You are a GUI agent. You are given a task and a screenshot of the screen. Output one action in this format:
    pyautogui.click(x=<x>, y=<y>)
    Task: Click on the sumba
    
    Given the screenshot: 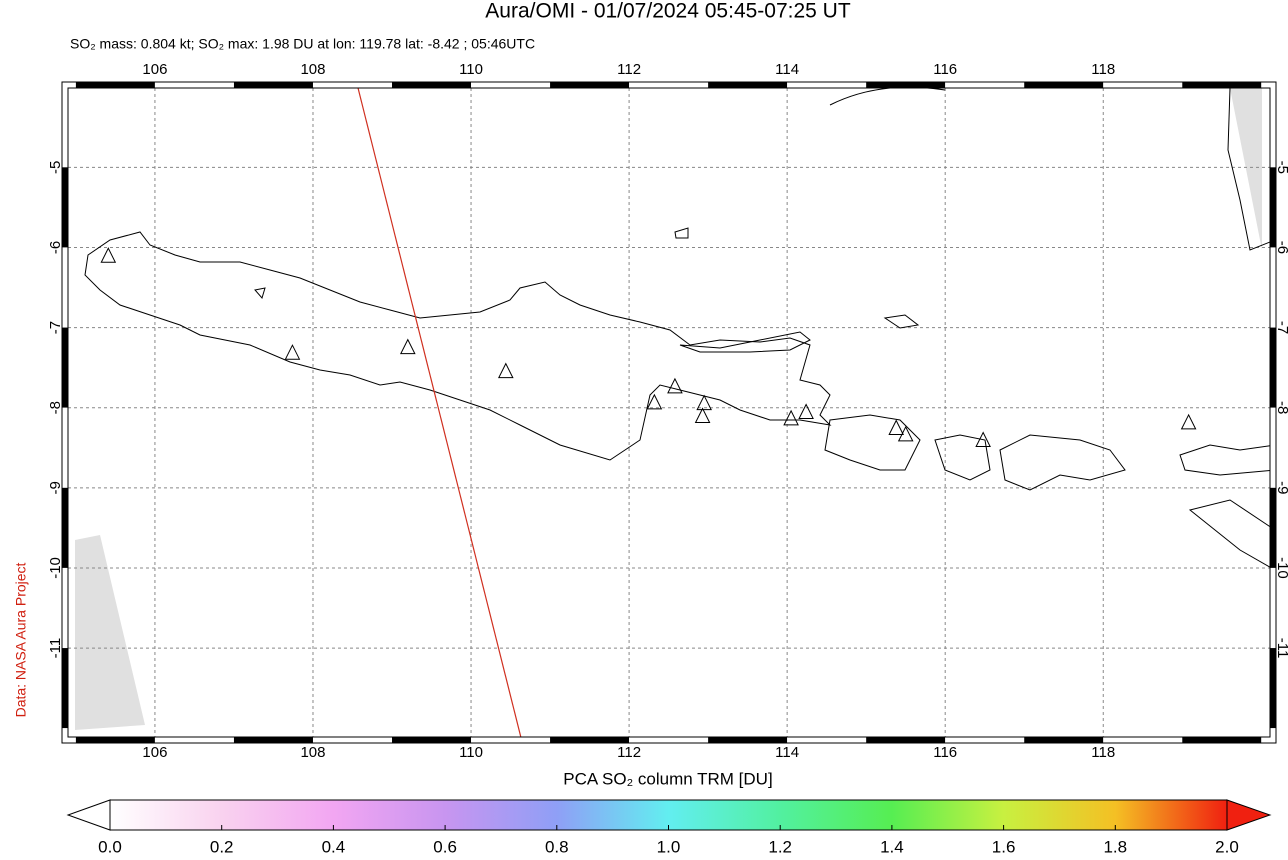 What is the action you would take?
    pyautogui.click(x=1229, y=533)
    